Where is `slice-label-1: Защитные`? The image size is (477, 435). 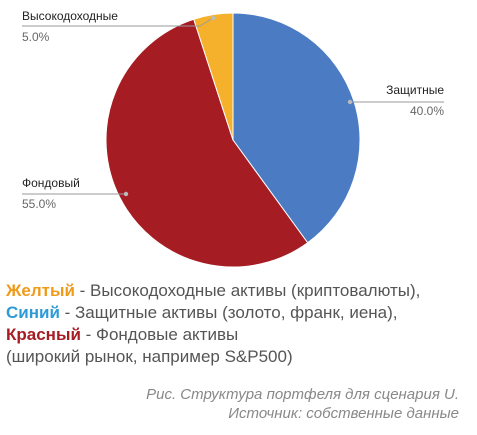
slice-label-1: Защитные is located at coordinates (415, 90).